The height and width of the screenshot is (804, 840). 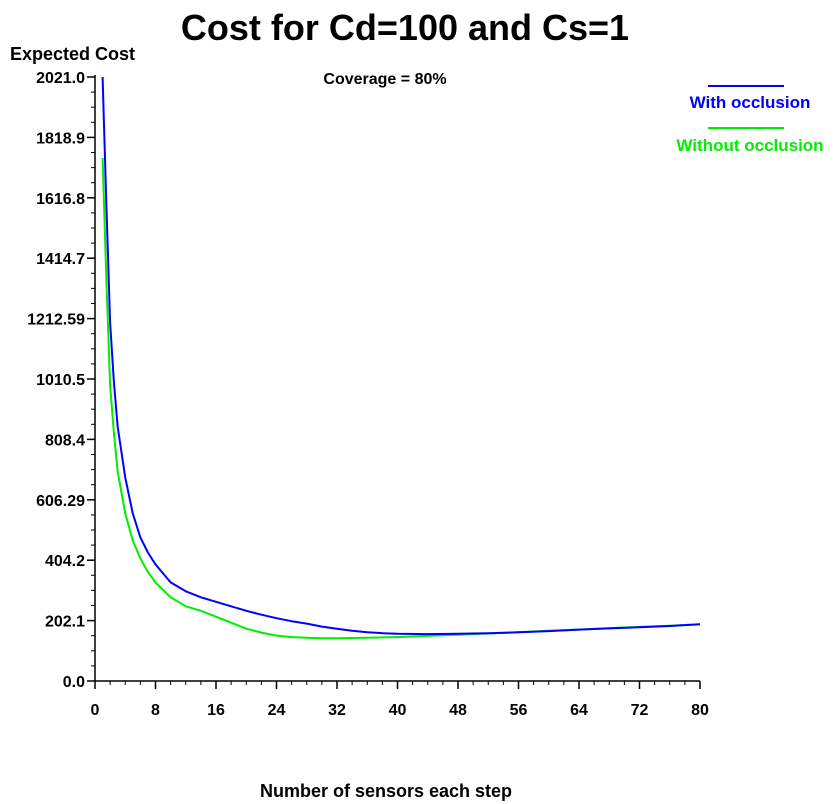 What do you see at coordinates (56, 320) in the screenshot?
I see `y-tick-label: 1212.59` at bounding box center [56, 320].